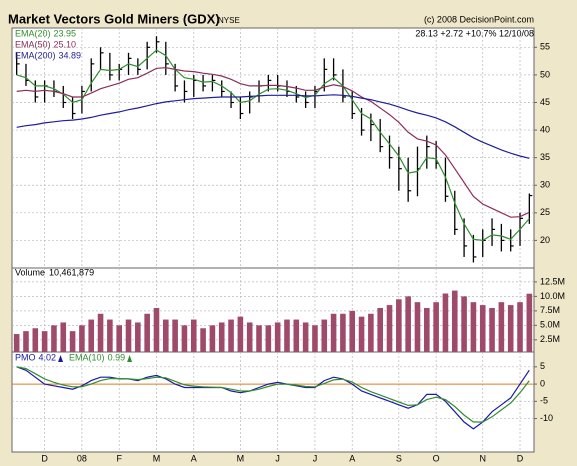 This screenshot has width=577, height=466. What do you see at coordinates (544, 401) in the screenshot?
I see `y-tick-label: -5` at bounding box center [544, 401].